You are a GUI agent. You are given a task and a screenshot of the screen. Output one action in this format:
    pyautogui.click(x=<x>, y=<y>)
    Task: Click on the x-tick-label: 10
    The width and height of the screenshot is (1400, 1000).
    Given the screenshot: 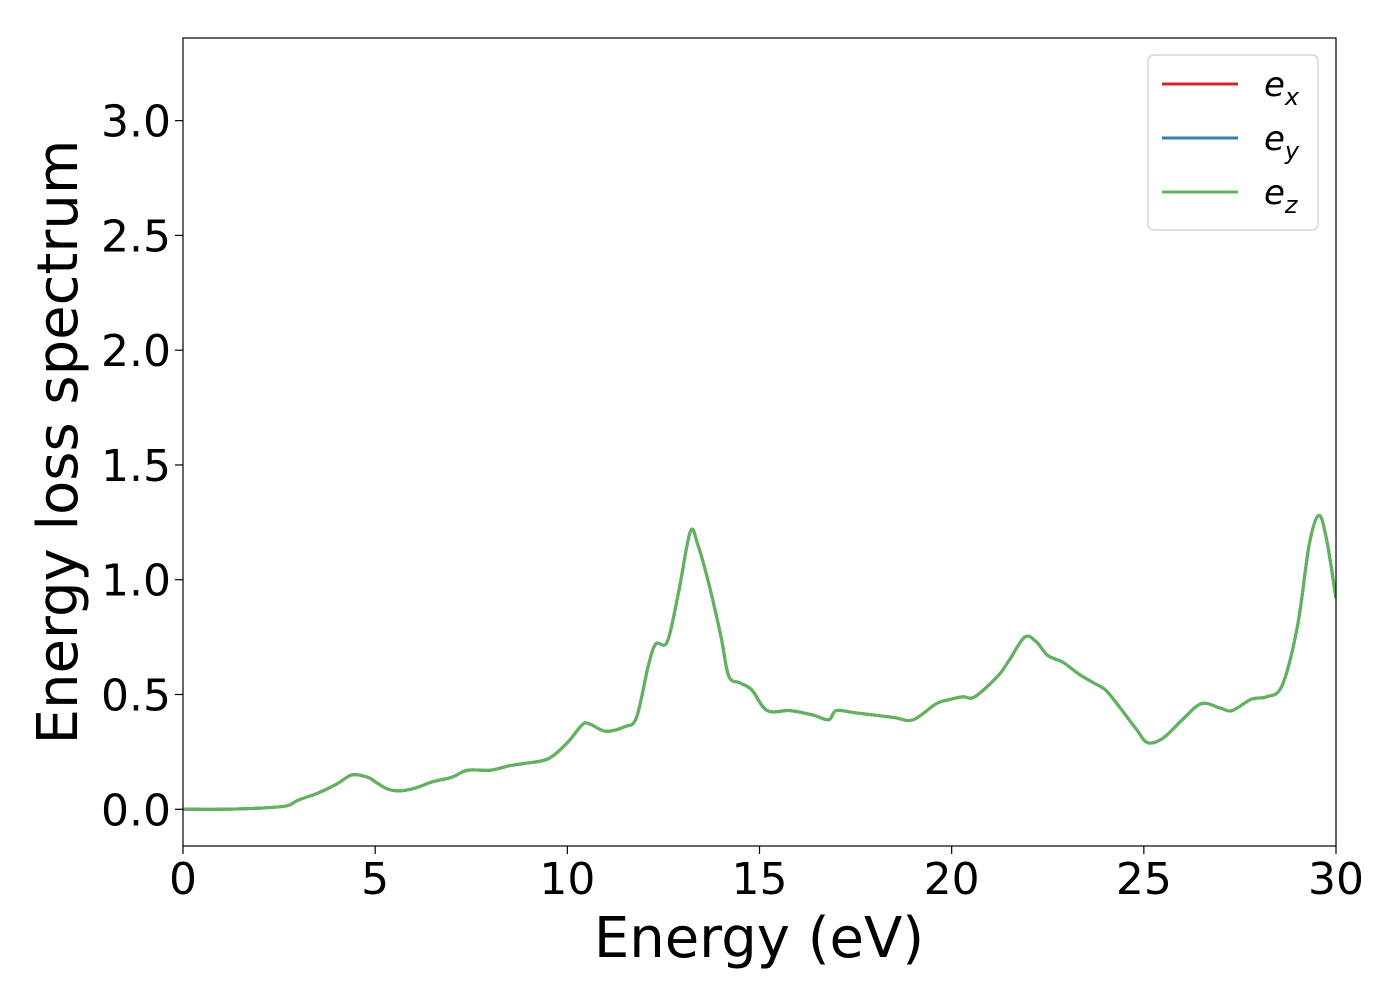 What is the action you would take?
    pyautogui.click(x=567, y=879)
    